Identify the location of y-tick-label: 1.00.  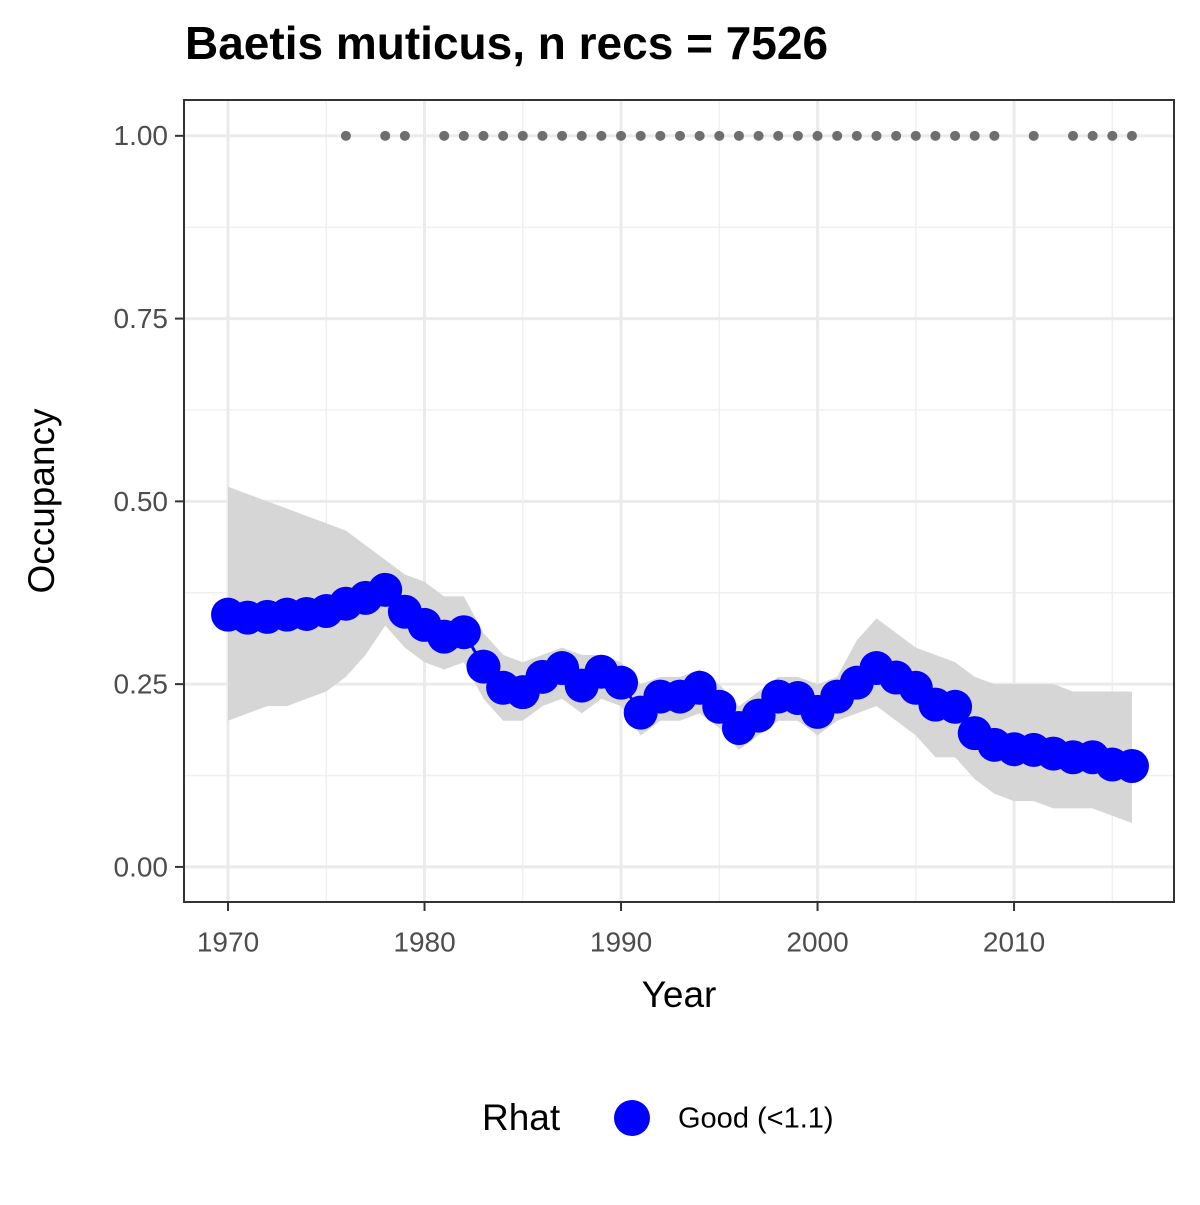
(141, 135).